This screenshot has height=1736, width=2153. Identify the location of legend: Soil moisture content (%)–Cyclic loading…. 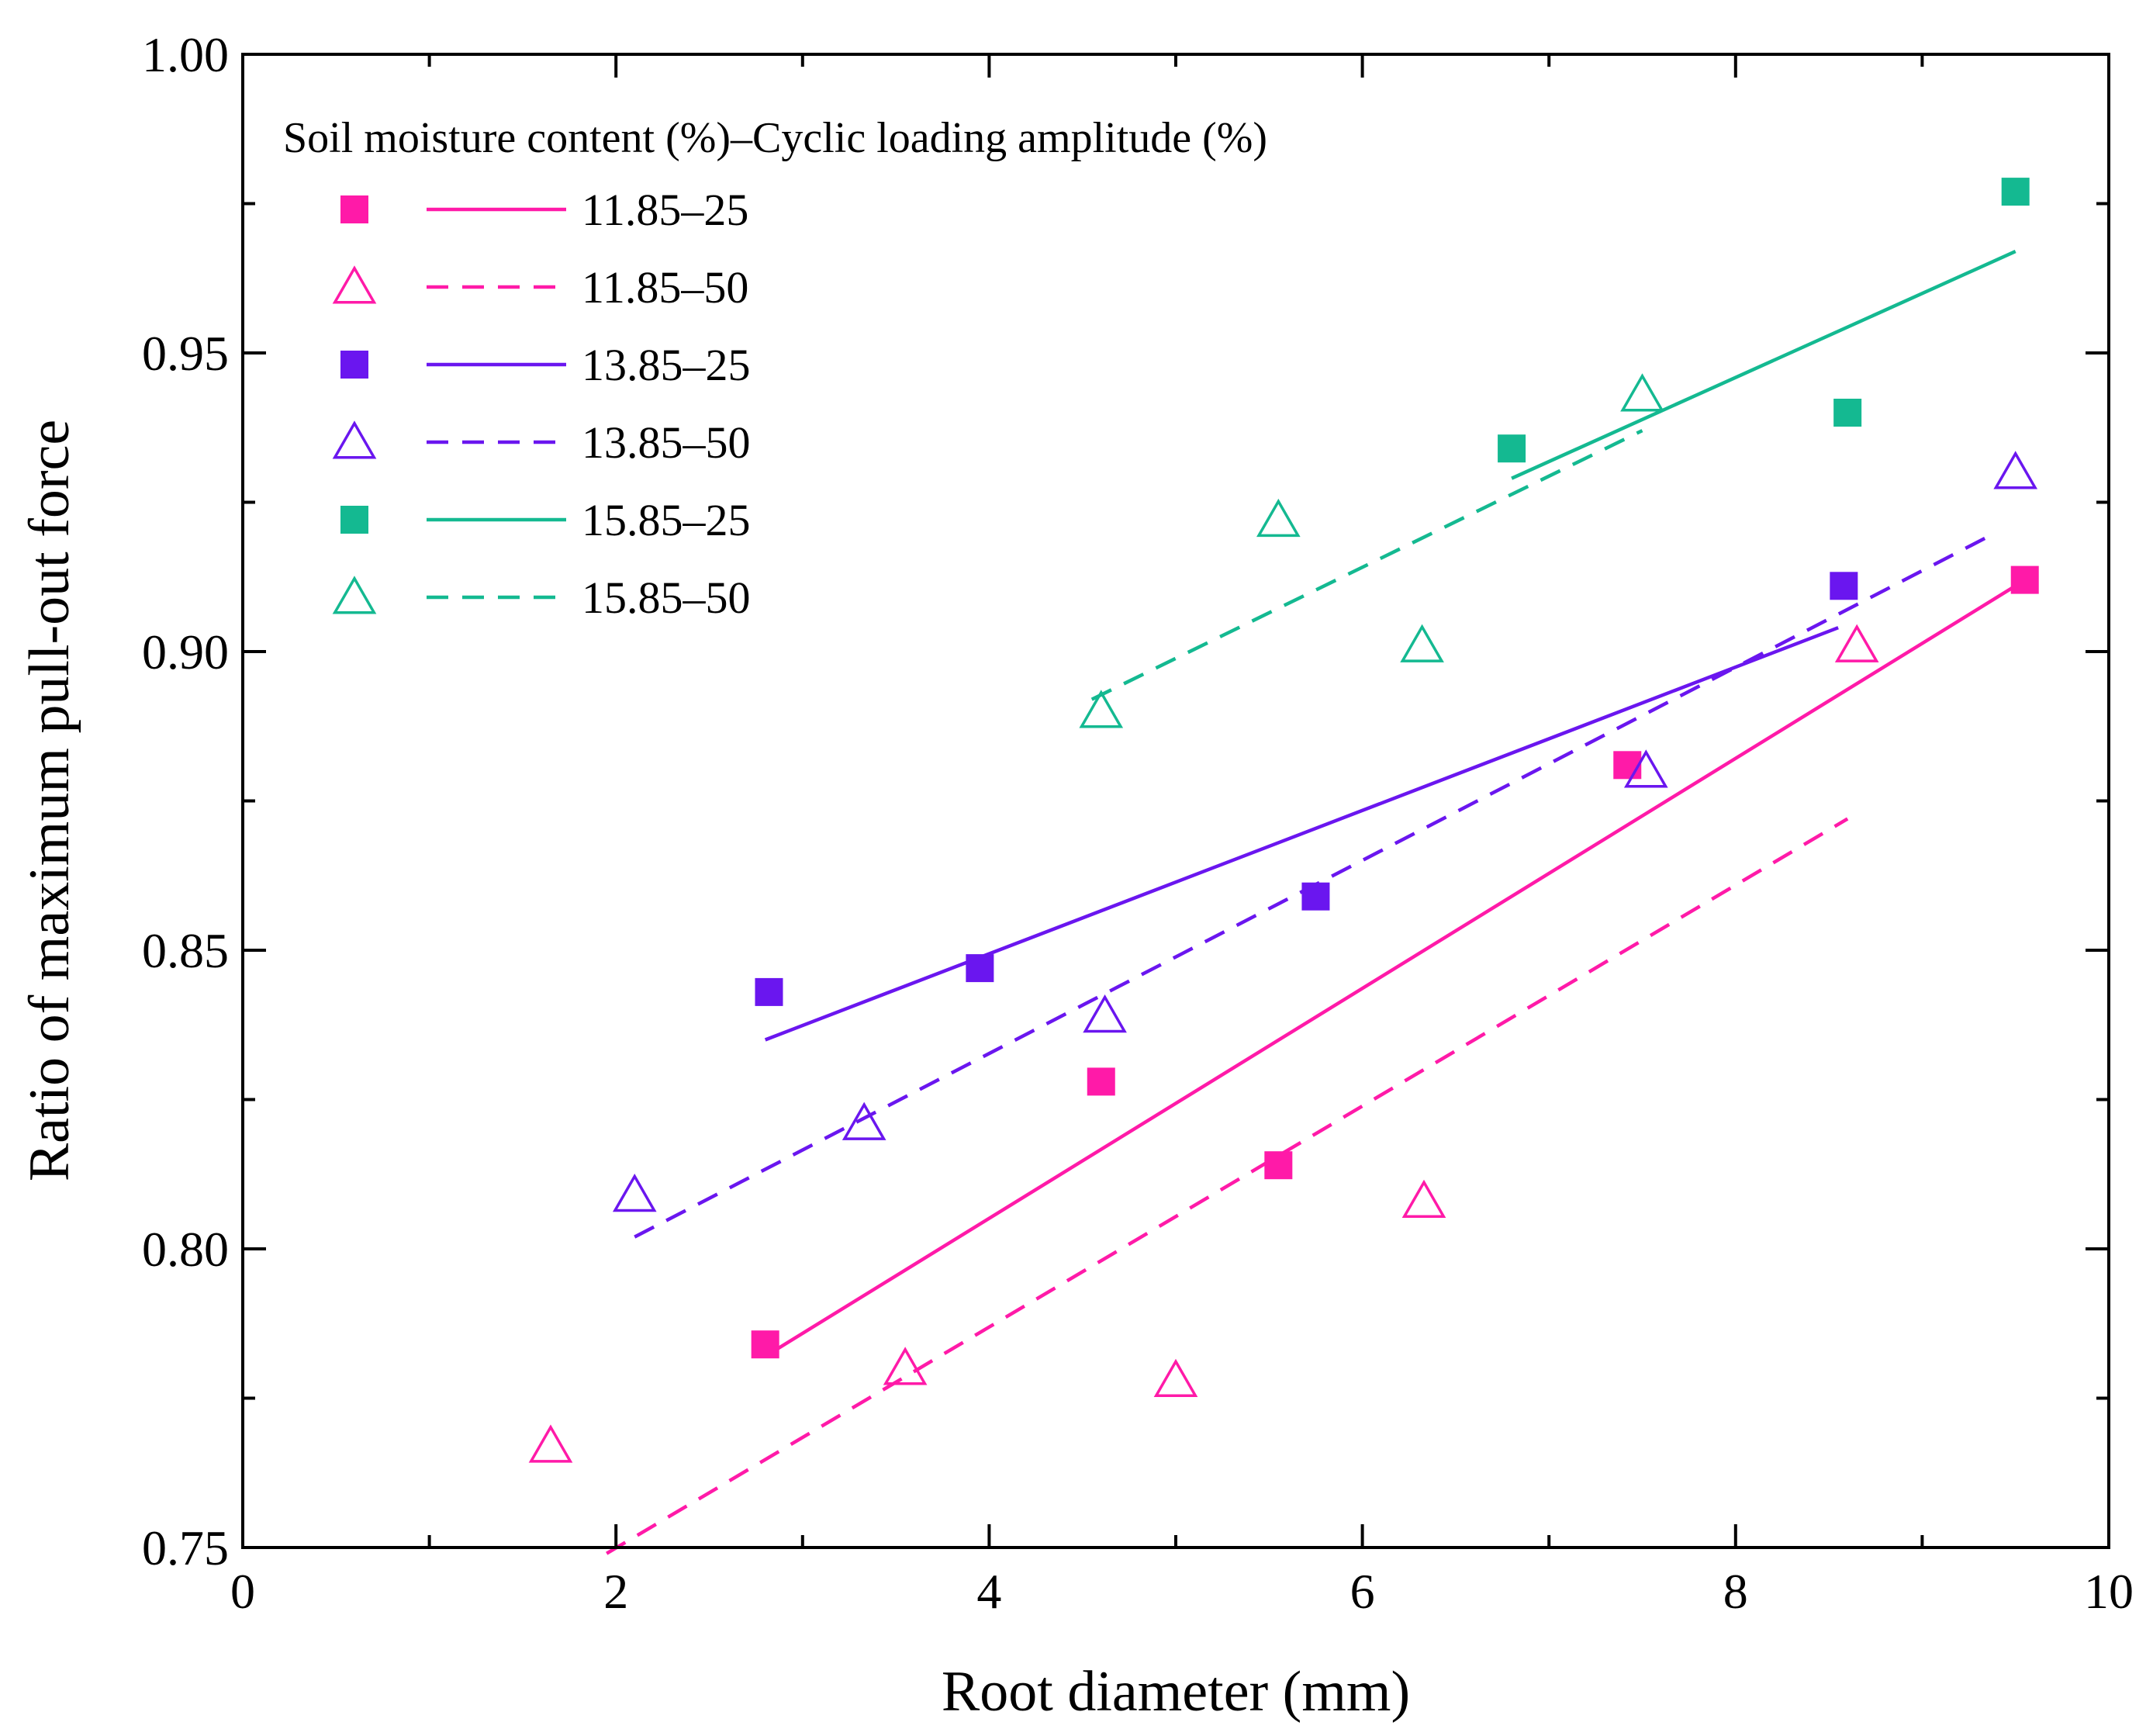
(775, 368).